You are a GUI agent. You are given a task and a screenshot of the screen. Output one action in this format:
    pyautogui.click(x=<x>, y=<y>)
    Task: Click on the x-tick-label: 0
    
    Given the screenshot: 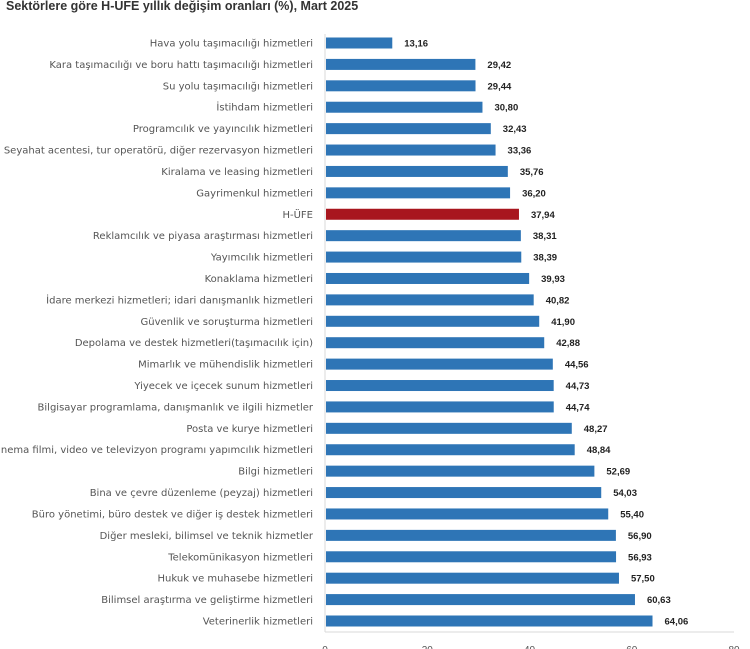 What is the action you would take?
    pyautogui.click(x=325, y=647)
    